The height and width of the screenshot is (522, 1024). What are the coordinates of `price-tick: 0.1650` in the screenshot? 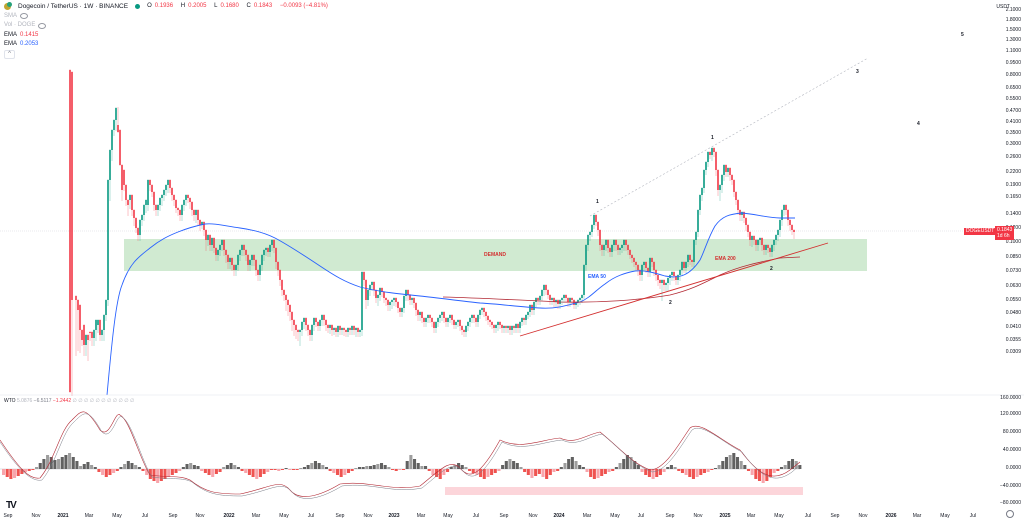 It's located at (1013, 197).